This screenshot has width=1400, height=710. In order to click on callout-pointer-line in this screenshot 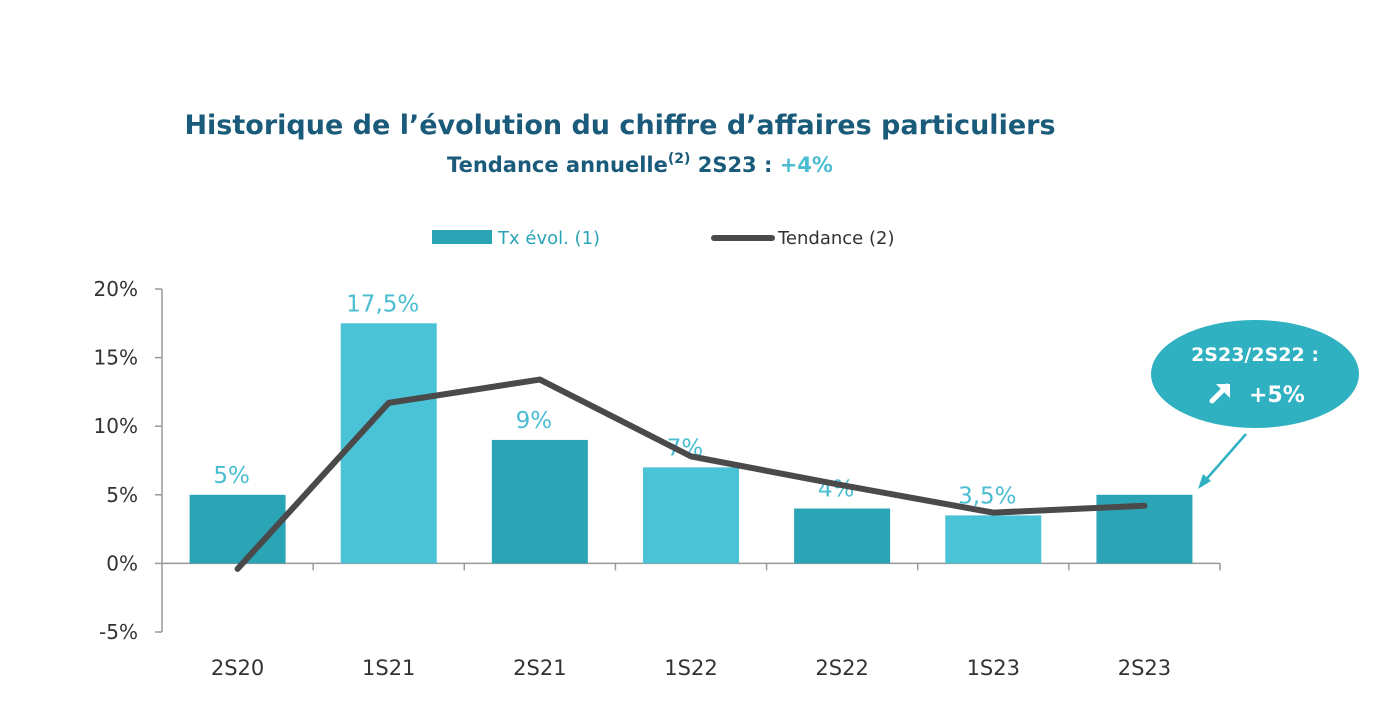, I will do `click(1224, 458)`.